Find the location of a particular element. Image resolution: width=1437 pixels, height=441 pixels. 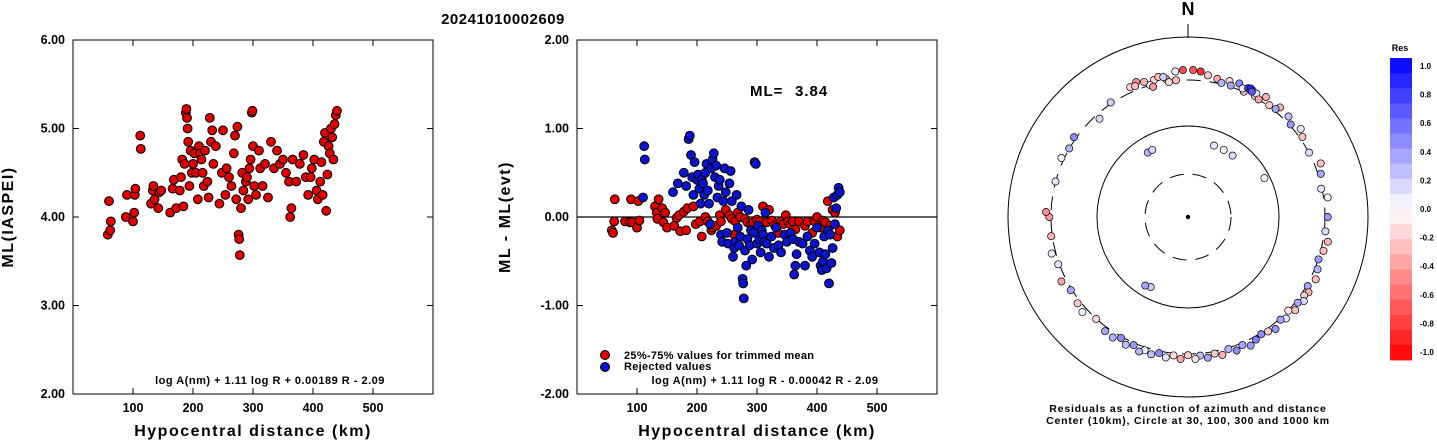

middle-y-axis-label: ML - ML(evt) is located at coordinates (505, 217).